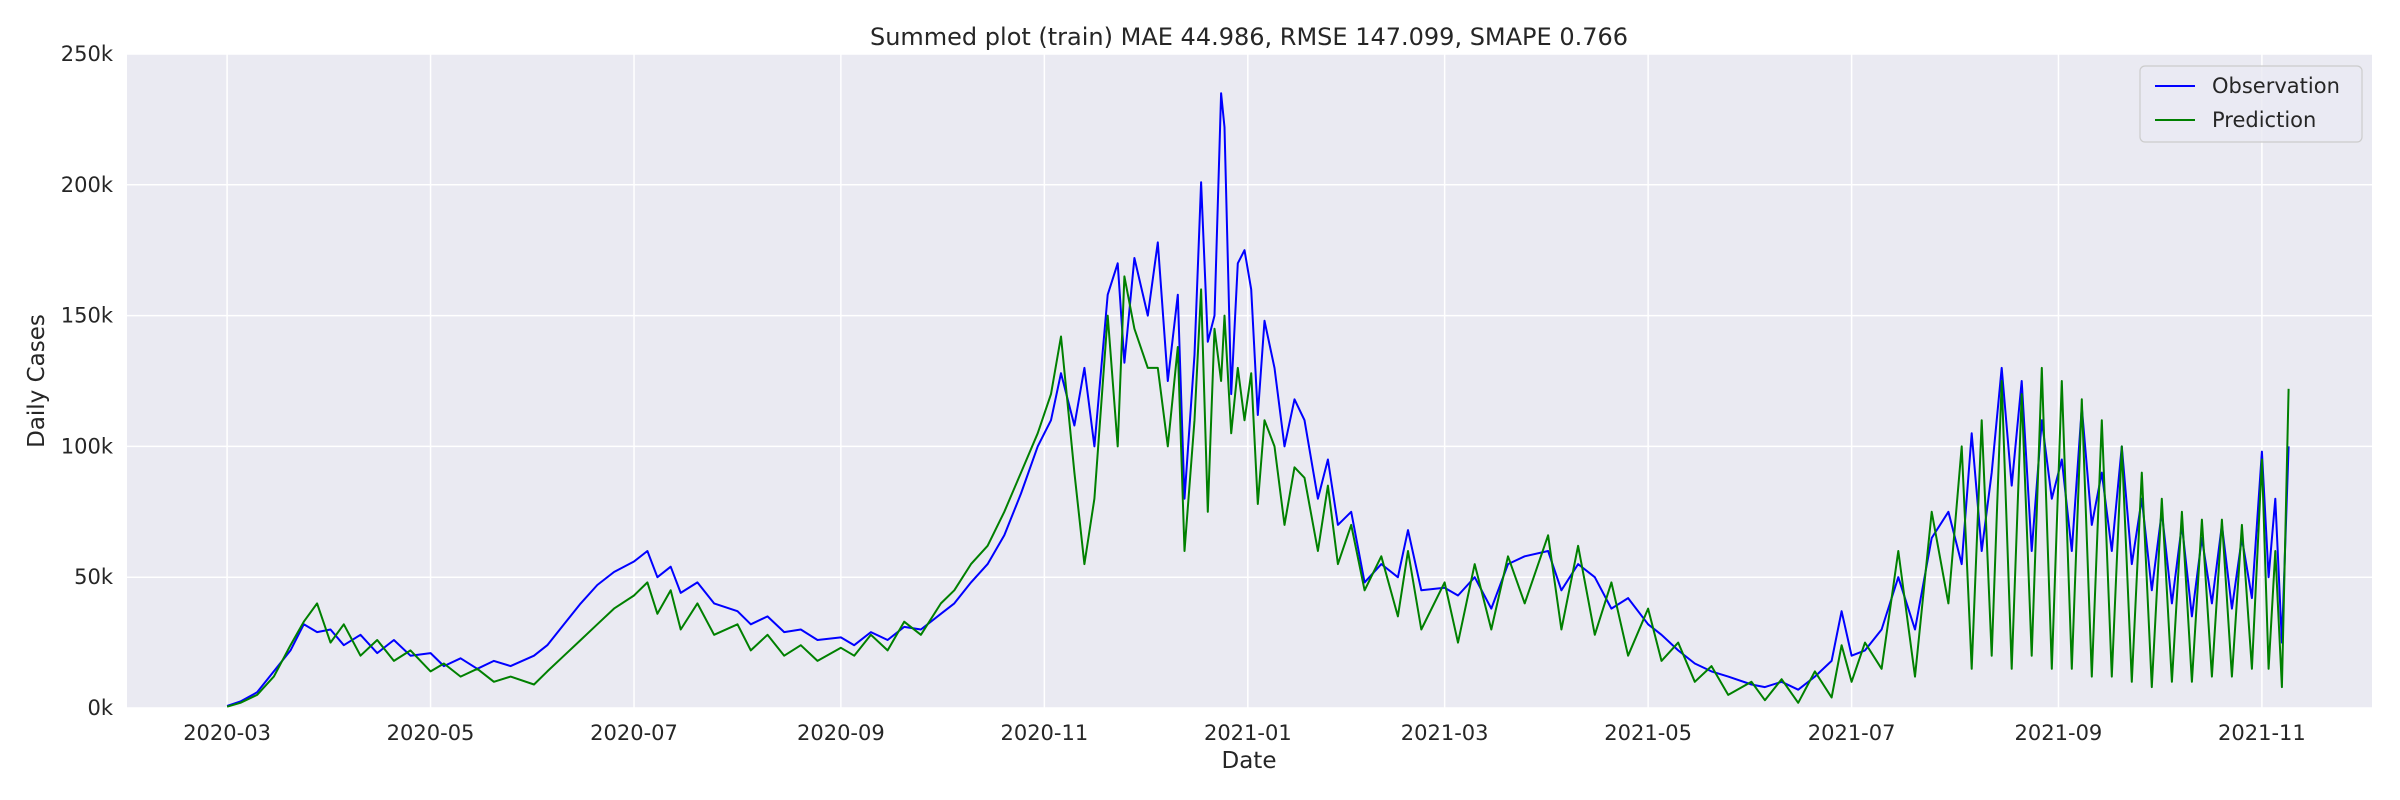  Describe the element at coordinates (37, 381) in the screenshot. I see `y-axis-title: Daily Cases` at that location.